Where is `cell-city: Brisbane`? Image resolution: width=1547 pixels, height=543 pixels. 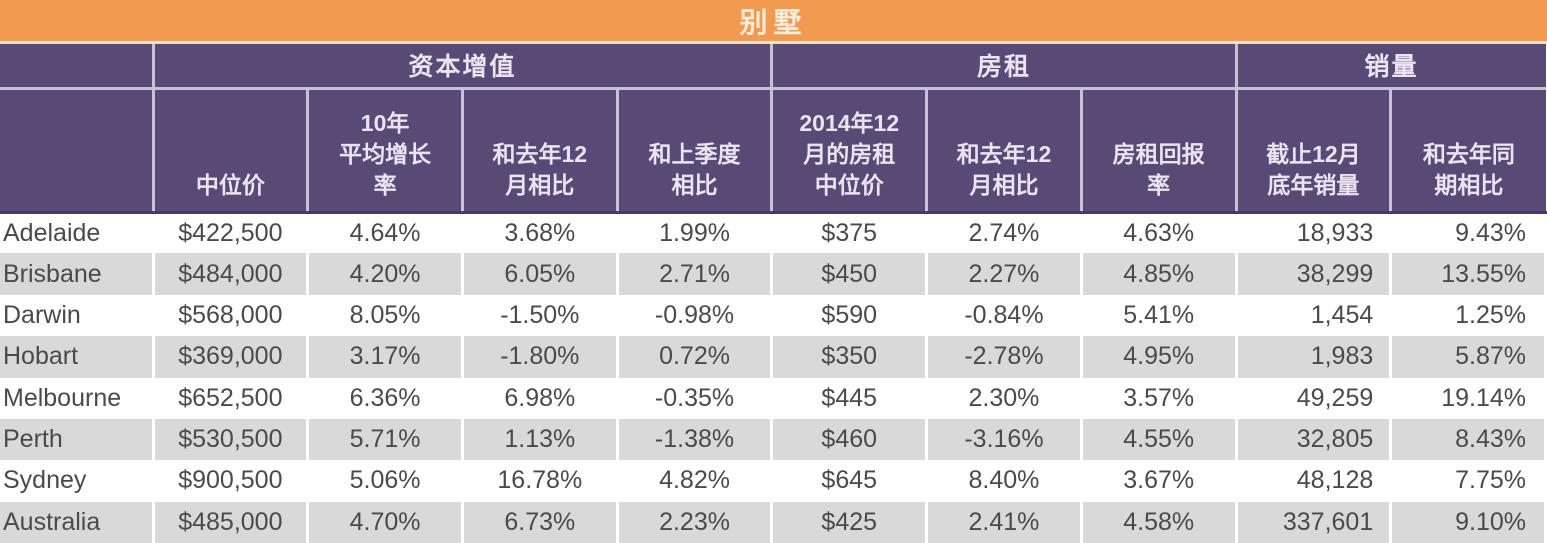
cell-city: Brisbane is located at coordinates (77, 274).